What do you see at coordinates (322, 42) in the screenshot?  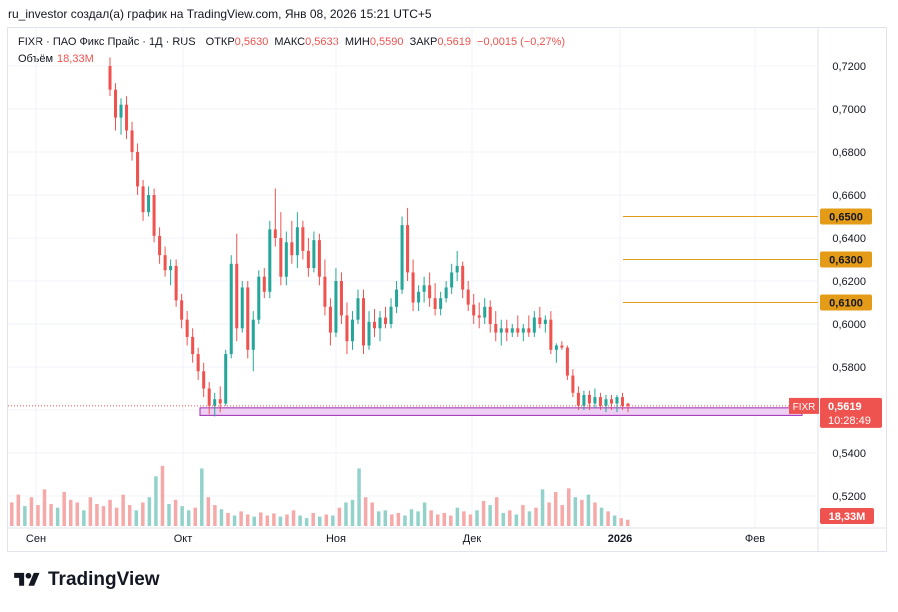 I see `high-value: 0,5633` at bounding box center [322, 42].